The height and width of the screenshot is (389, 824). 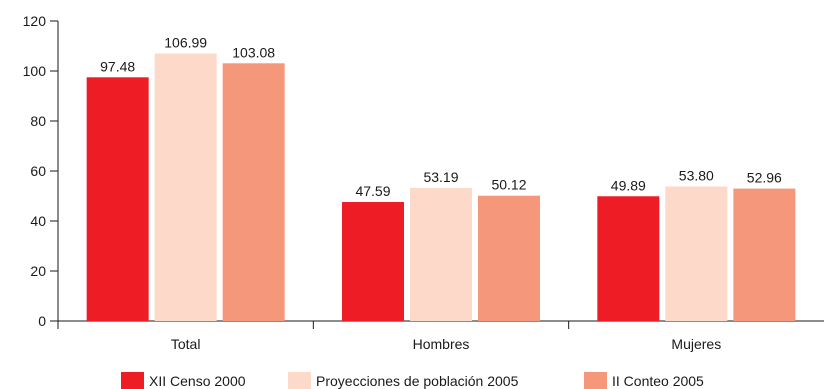 I want to click on data-label: 103.08, so click(x=253, y=52).